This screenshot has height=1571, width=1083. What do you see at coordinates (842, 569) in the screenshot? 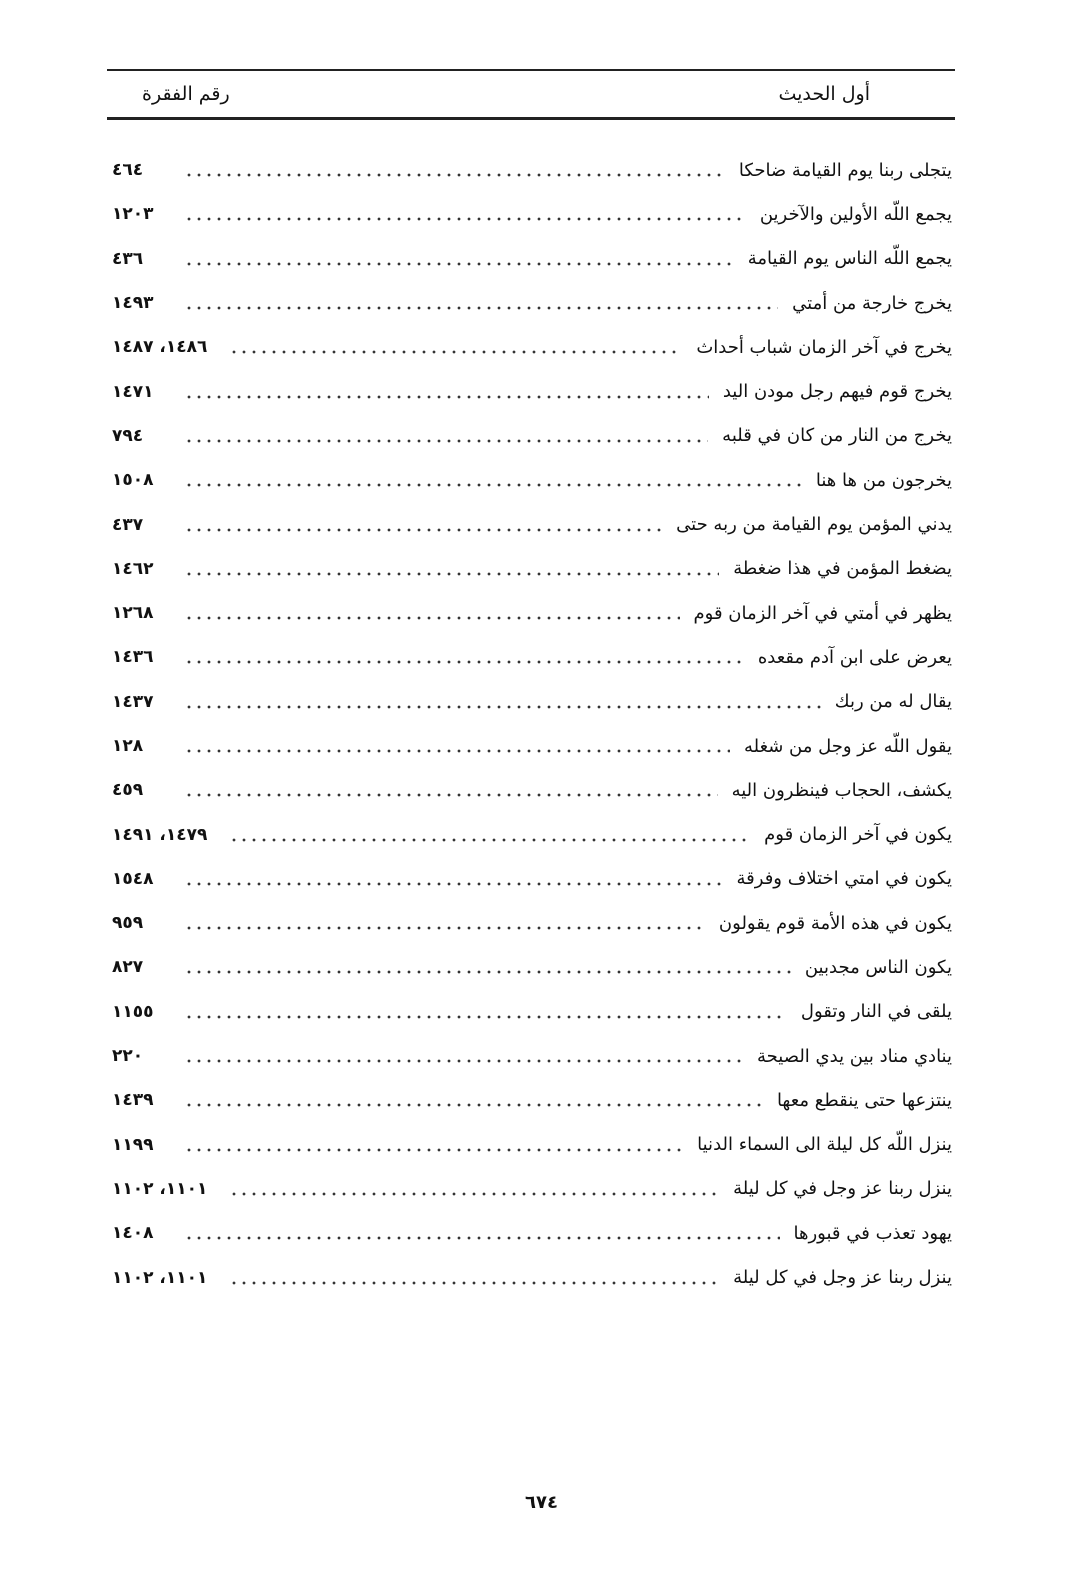
I see `entry-text: يضغط المؤمن في هذا ضغطة` at bounding box center [842, 569].